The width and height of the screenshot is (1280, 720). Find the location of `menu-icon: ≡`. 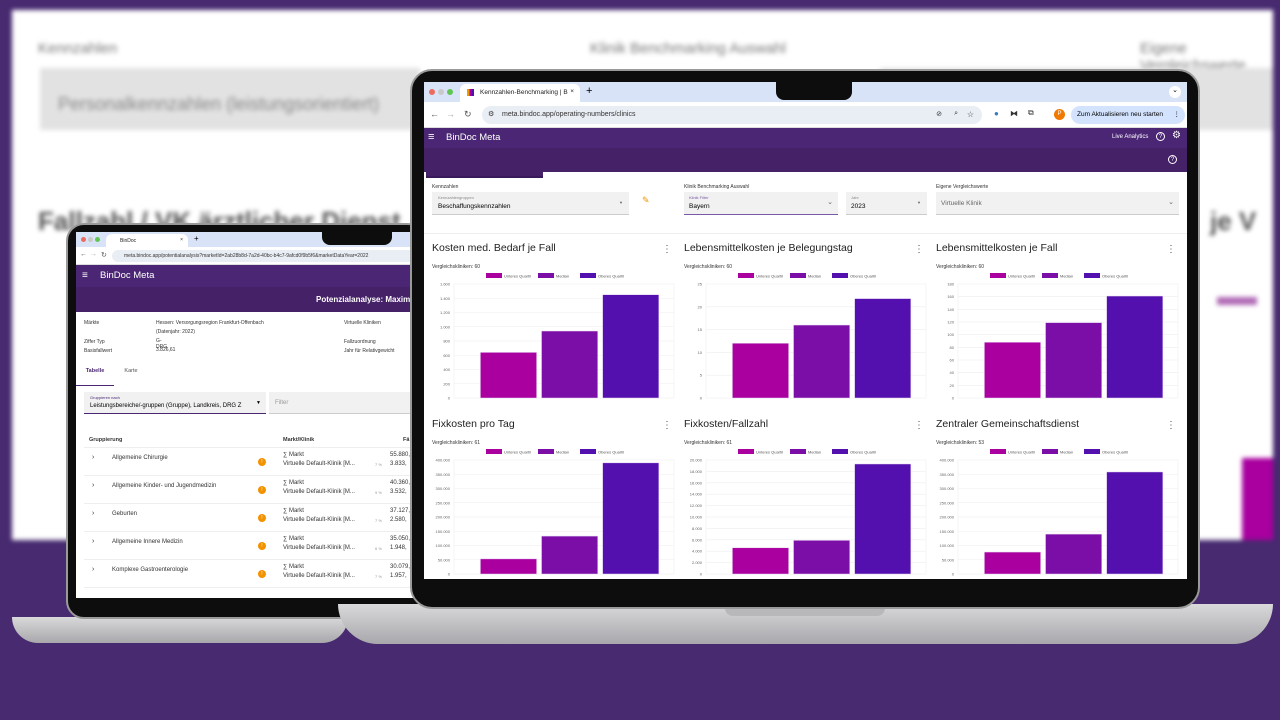

menu-icon: ≡ is located at coordinates (85, 275).